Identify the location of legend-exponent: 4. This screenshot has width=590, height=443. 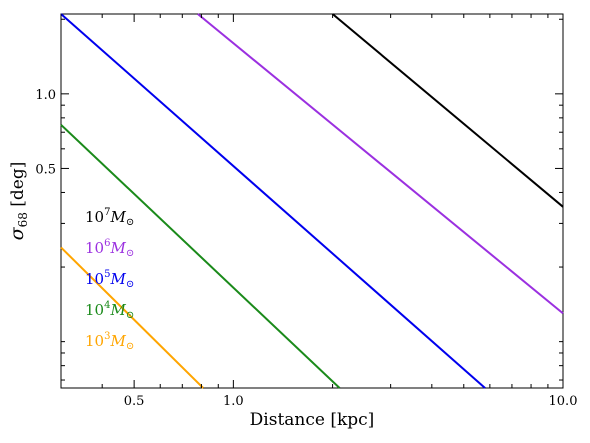
(107, 305).